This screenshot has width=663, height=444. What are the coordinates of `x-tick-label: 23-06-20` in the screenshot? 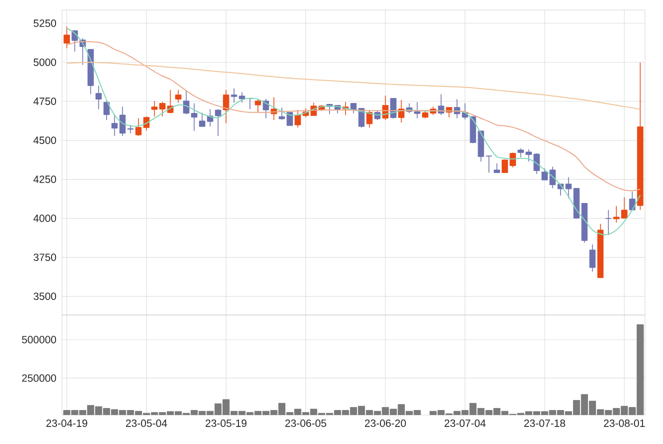 It's located at (385, 423).